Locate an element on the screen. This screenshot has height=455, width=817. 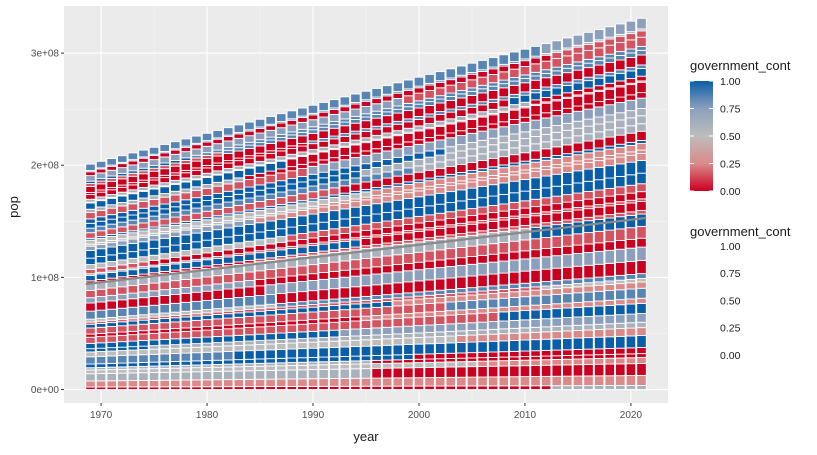
bar-1972 is located at coordinates (122, 272).